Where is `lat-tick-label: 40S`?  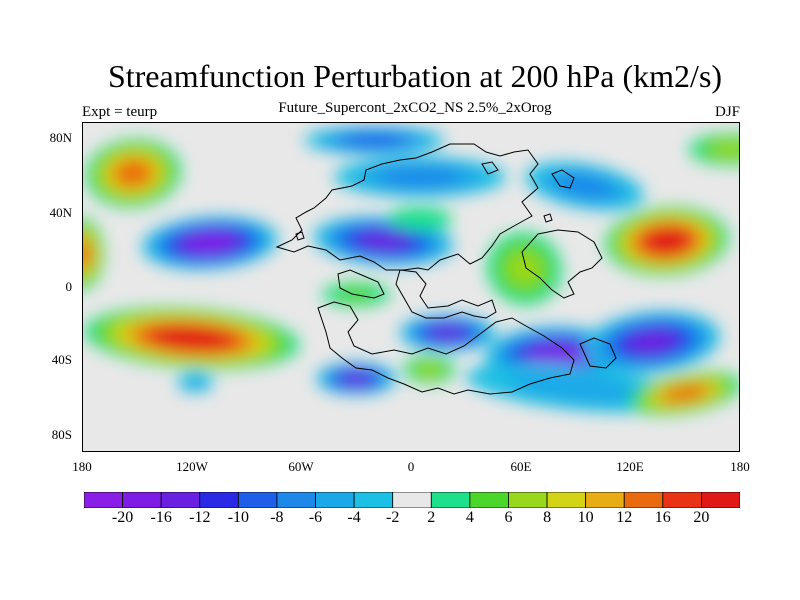 lat-tick-label: 40S is located at coordinates (61, 359).